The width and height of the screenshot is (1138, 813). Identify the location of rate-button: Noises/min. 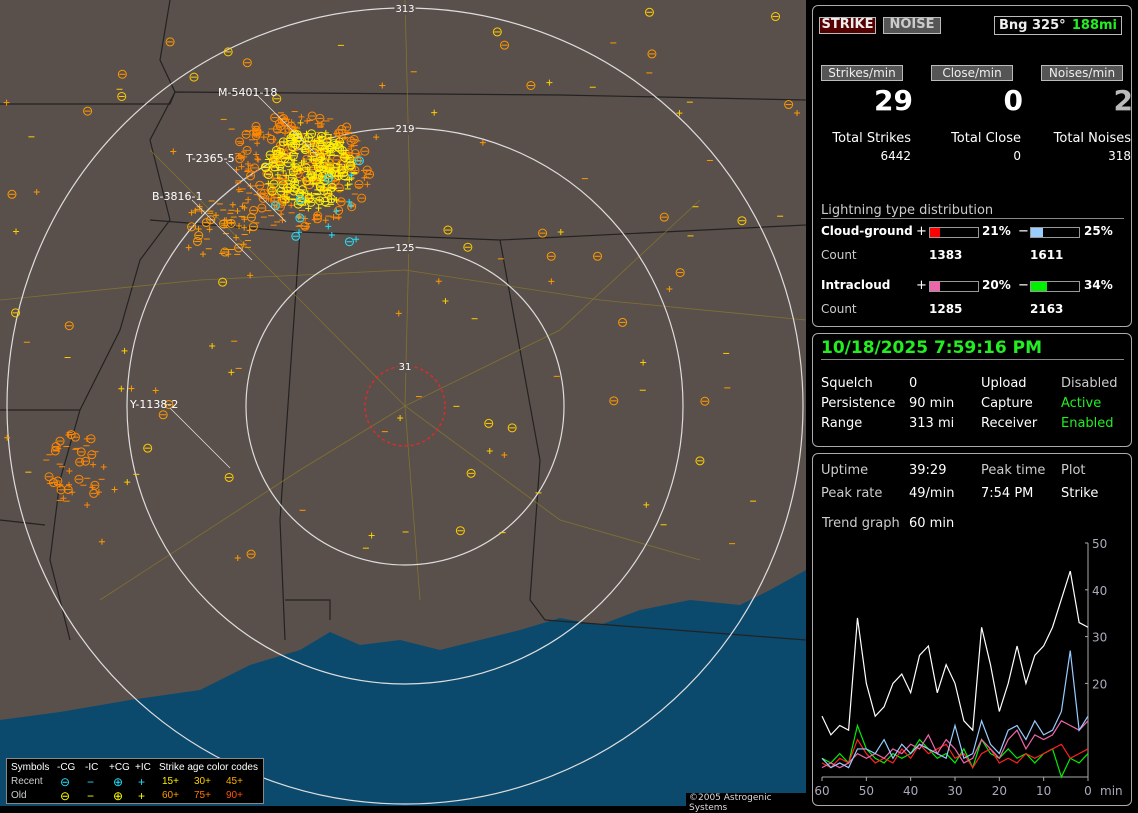
(1082, 73).